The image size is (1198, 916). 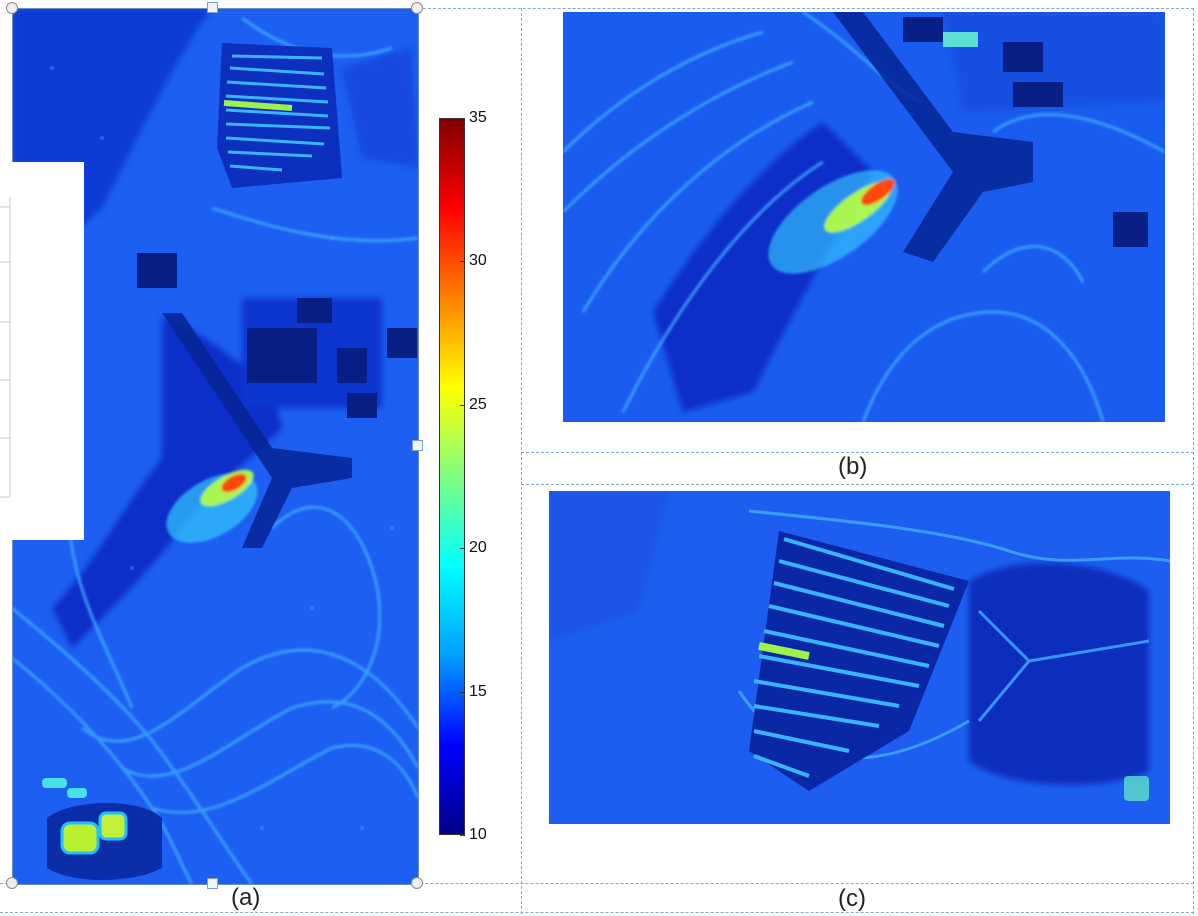 What do you see at coordinates (12, 883) in the screenshot?
I see `resize-handle-bottom-left` at bounding box center [12, 883].